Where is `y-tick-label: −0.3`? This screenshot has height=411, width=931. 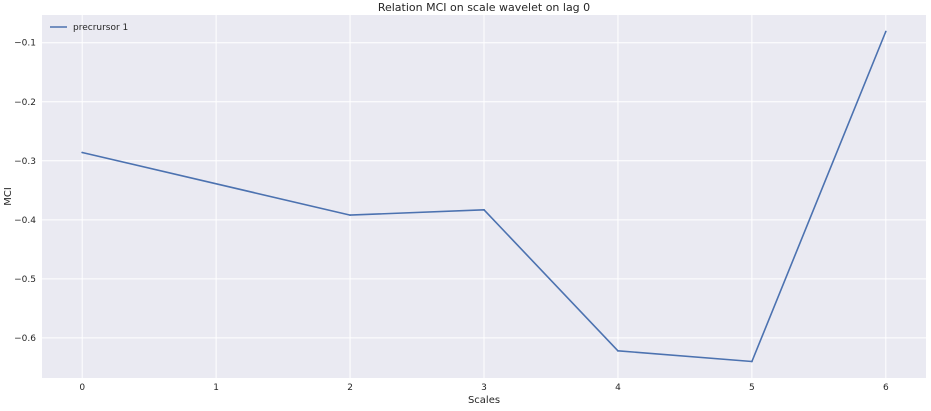
y-tick-label: −0.3 is located at coordinates (25, 162).